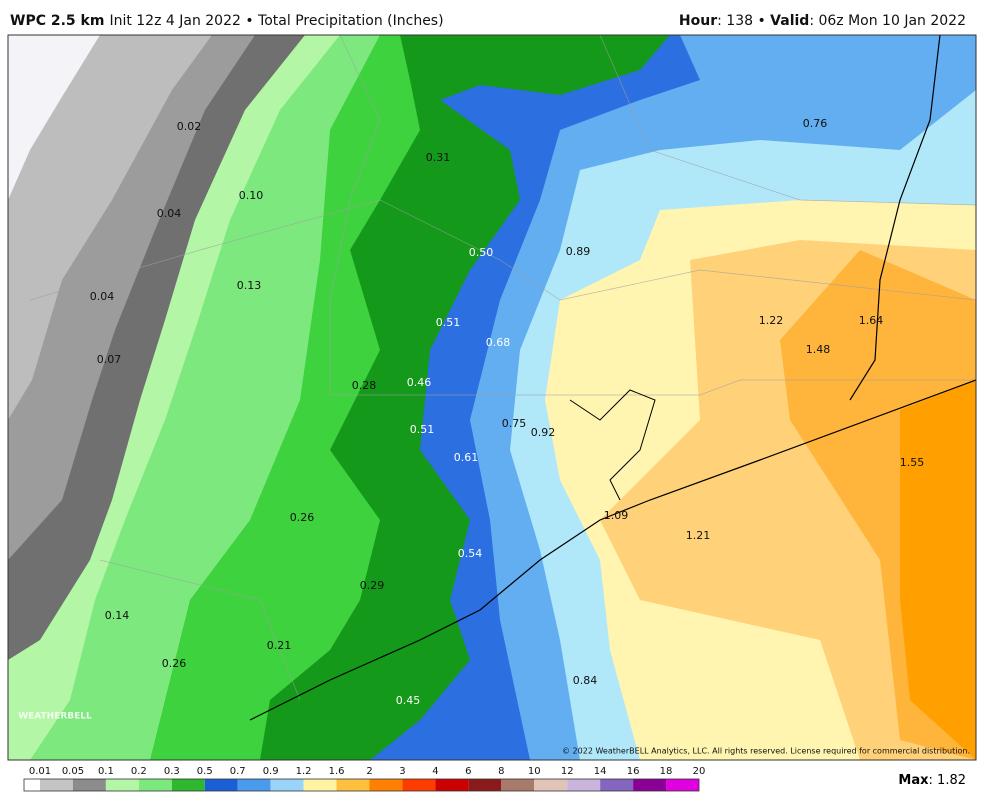 This screenshot has width=984, height=812. What do you see at coordinates (468, 771) in the screenshot?
I see `colorbar-tick-label: 6` at bounding box center [468, 771].